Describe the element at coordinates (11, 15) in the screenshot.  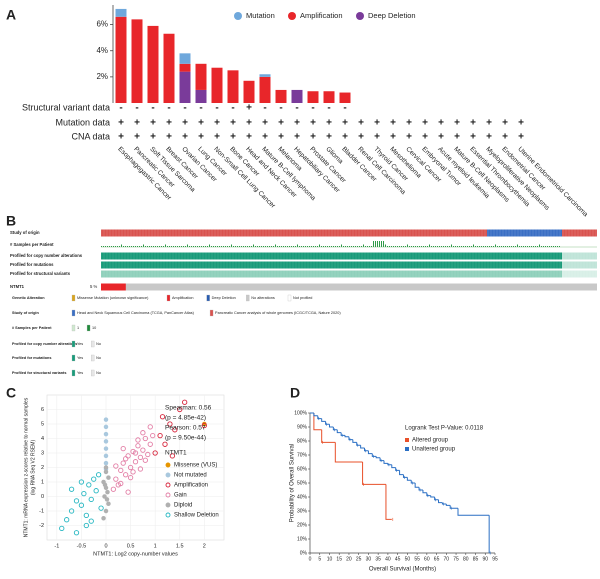
I see `panel-label: A` at that location.